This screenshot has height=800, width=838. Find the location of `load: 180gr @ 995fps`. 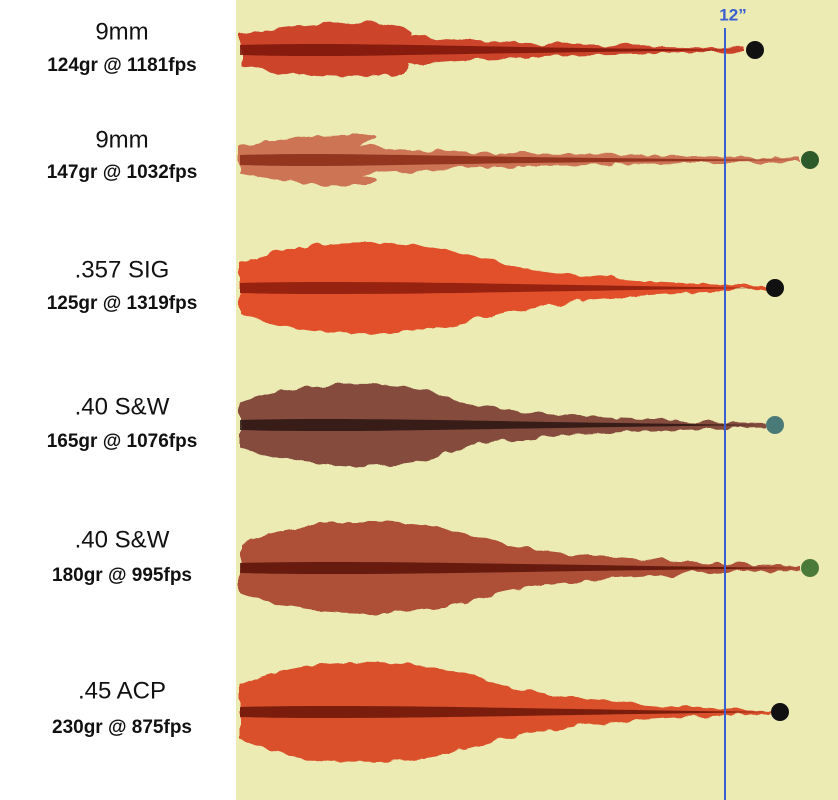

load: 180gr @ 995fps is located at coordinates (122, 575).